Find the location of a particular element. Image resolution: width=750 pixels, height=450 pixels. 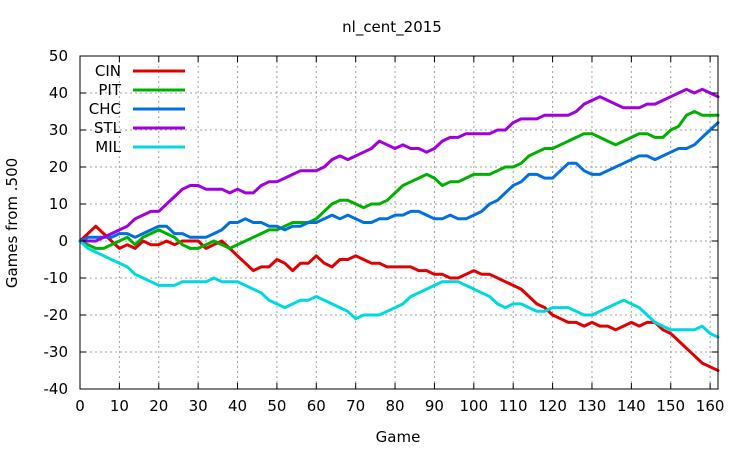

x-tick-label: 110 is located at coordinates (513, 406).